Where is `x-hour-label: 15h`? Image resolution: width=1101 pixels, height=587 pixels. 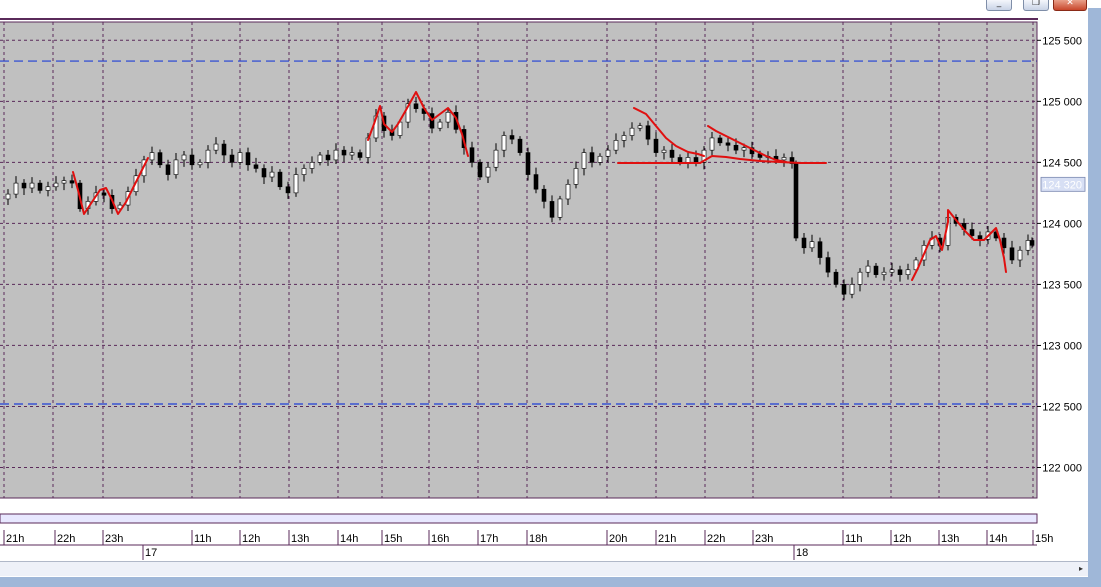
x-hour-label: 15h is located at coordinates (393, 539).